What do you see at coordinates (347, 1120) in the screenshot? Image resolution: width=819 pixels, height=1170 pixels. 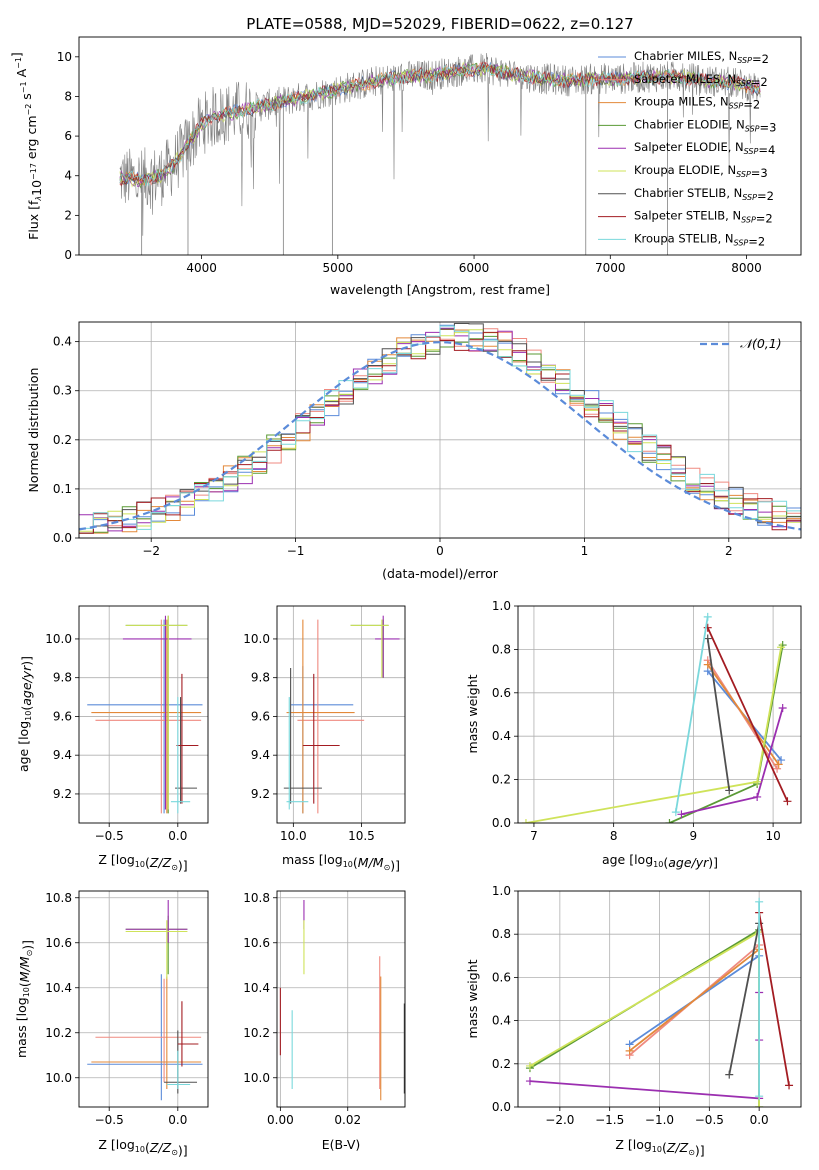 I see `x-tick-label: 0.02` at bounding box center [347, 1120].